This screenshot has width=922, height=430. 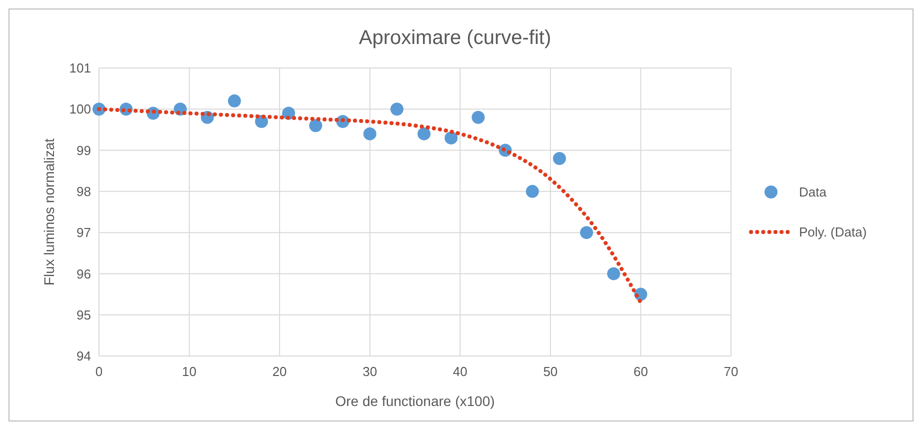 What do you see at coordinates (415, 401) in the screenshot?
I see `x-axis-title: Ore de functionare (x100)` at bounding box center [415, 401].